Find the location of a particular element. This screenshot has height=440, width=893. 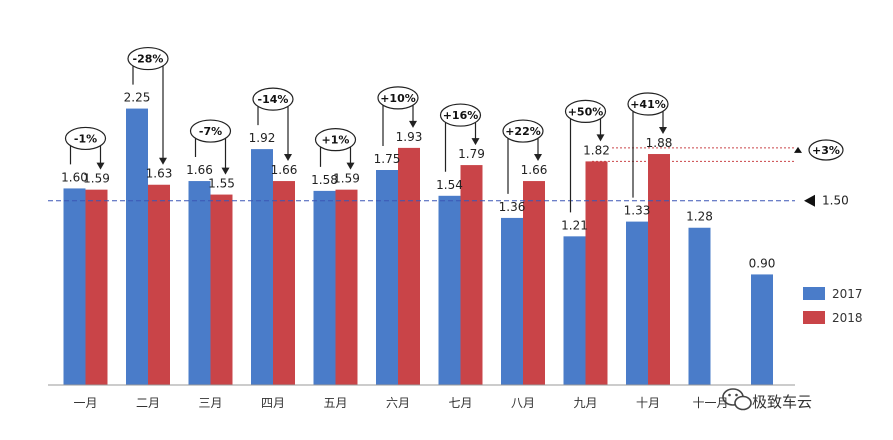

change-callout-9: +50% is located at coordinates (585, 156).